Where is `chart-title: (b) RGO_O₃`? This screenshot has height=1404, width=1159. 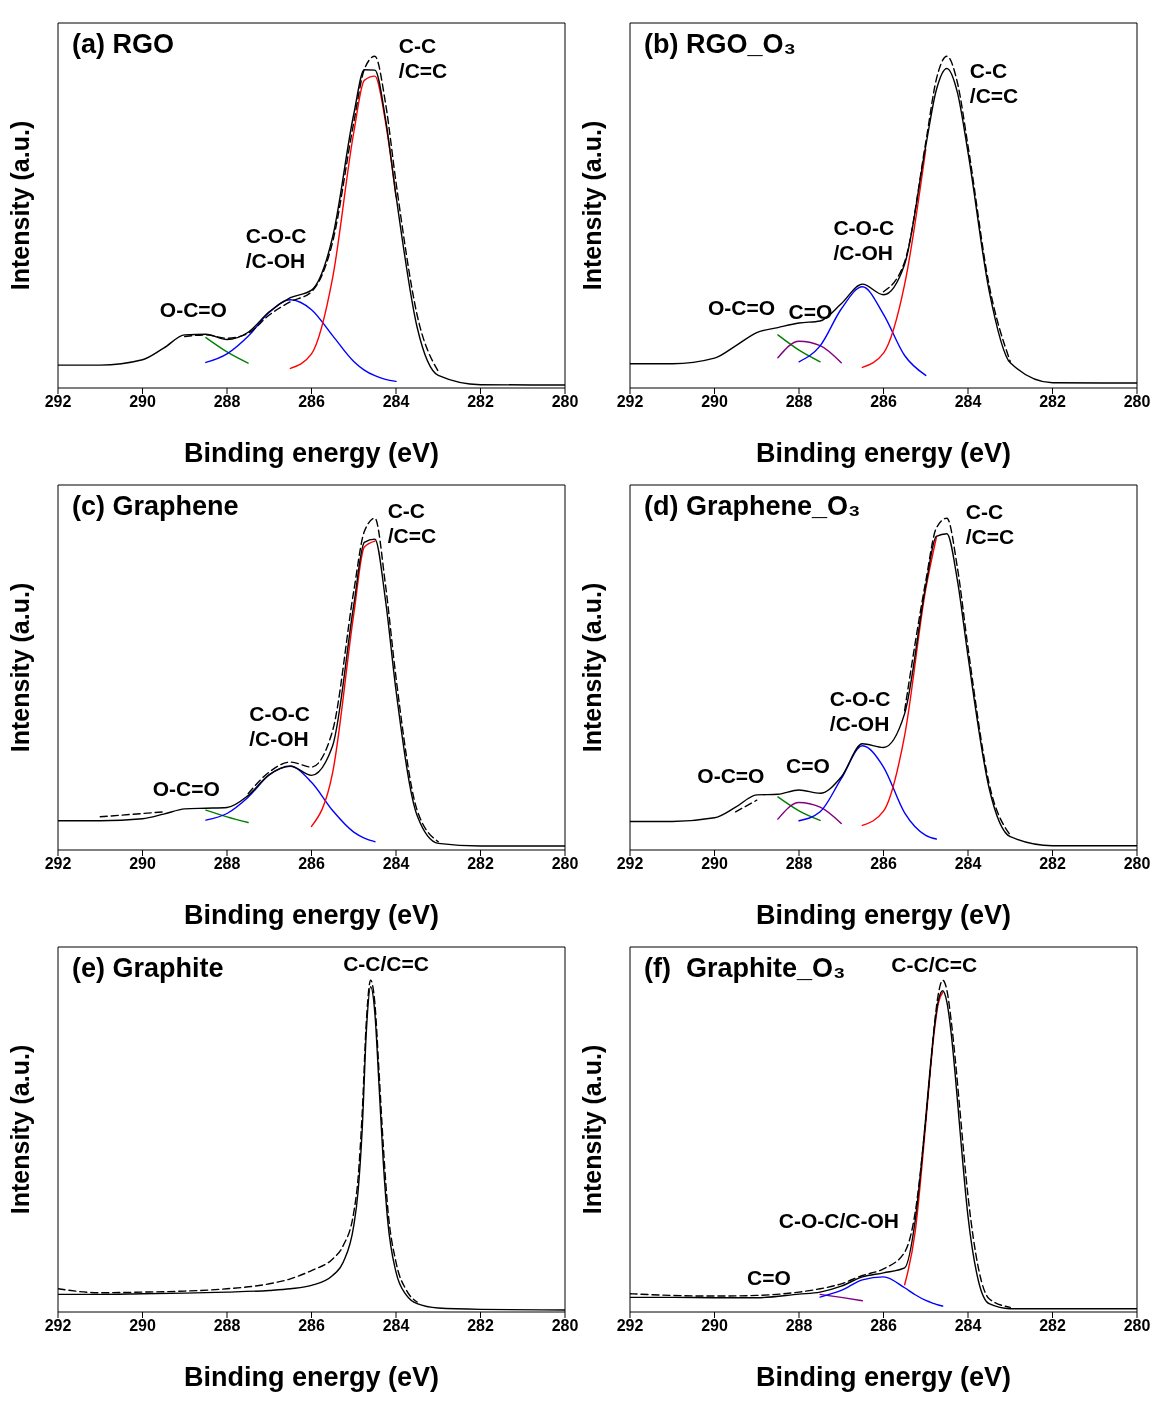
chart-title: (b) RGO_O₃ is located at coordinates (720, 44).